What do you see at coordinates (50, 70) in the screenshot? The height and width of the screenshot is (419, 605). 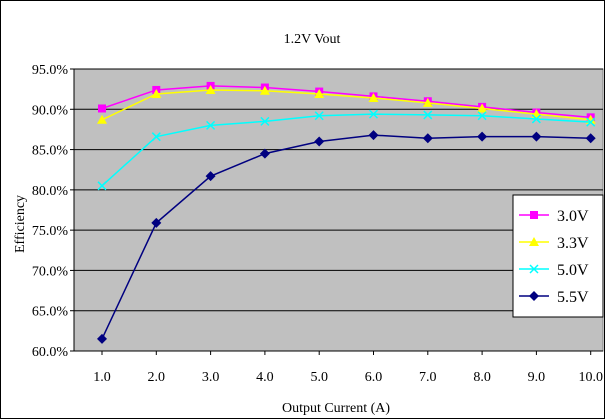 I see `y-tick-label: 95.0%` at bounding box center [50, 70].